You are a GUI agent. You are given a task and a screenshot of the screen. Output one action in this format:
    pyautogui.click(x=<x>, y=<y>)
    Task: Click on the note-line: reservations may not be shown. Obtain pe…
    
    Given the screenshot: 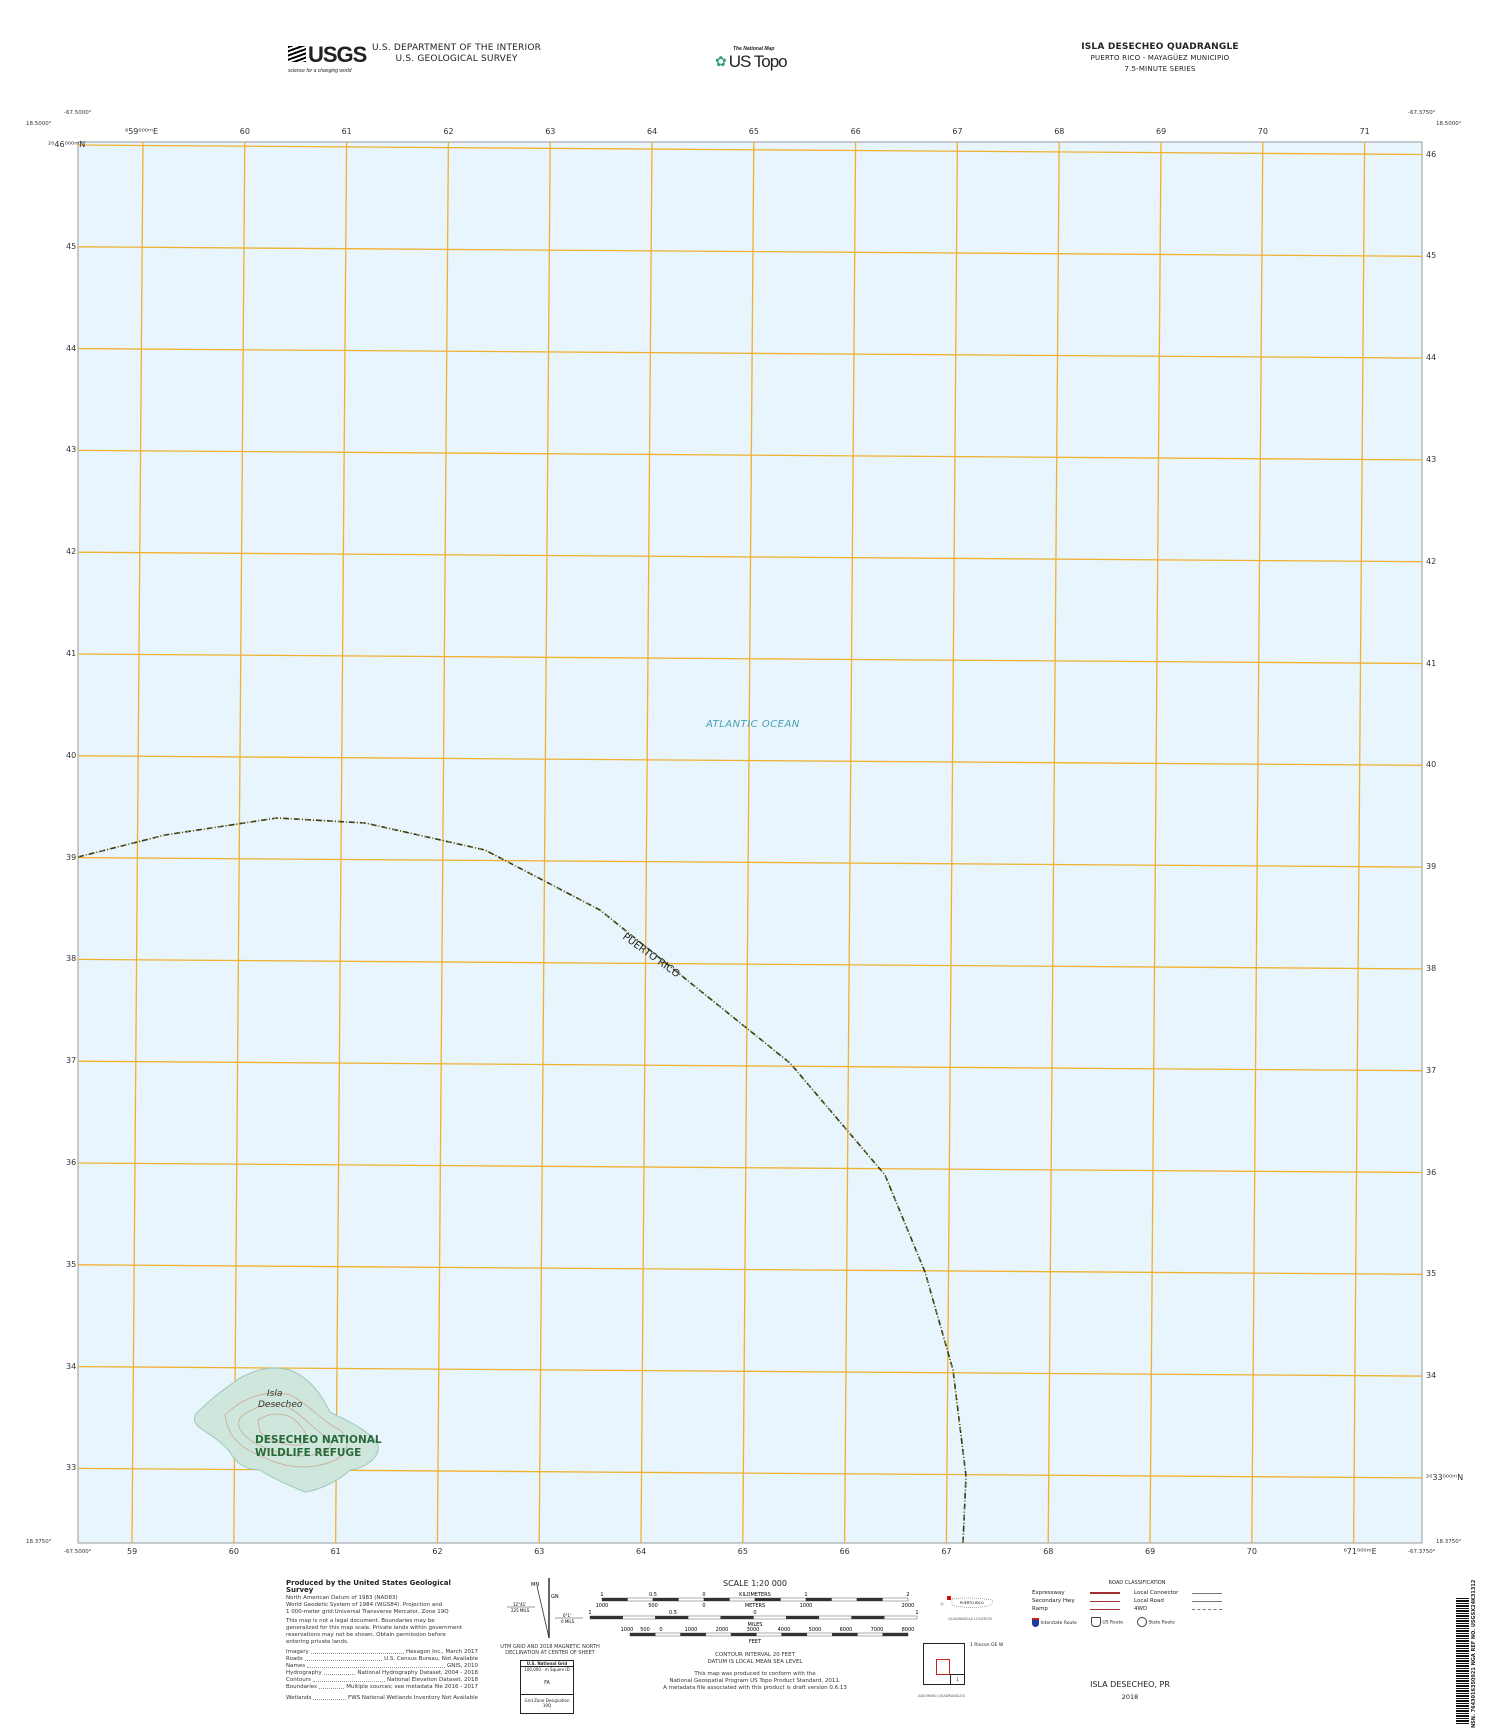 What is the action you would take?
    pyautogui.click(x=366, y=1635)
    